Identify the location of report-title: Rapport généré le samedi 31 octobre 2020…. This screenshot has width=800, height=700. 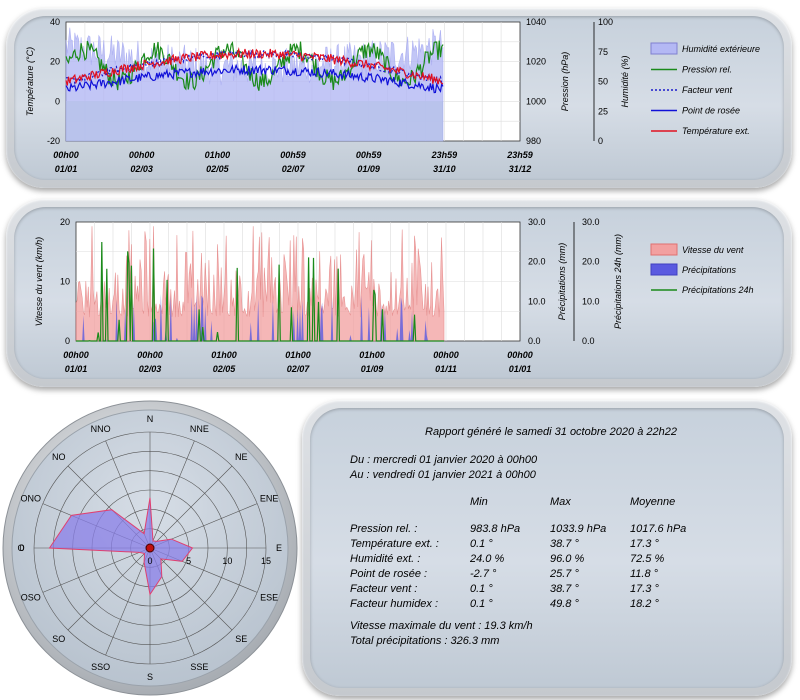
(551, 432).